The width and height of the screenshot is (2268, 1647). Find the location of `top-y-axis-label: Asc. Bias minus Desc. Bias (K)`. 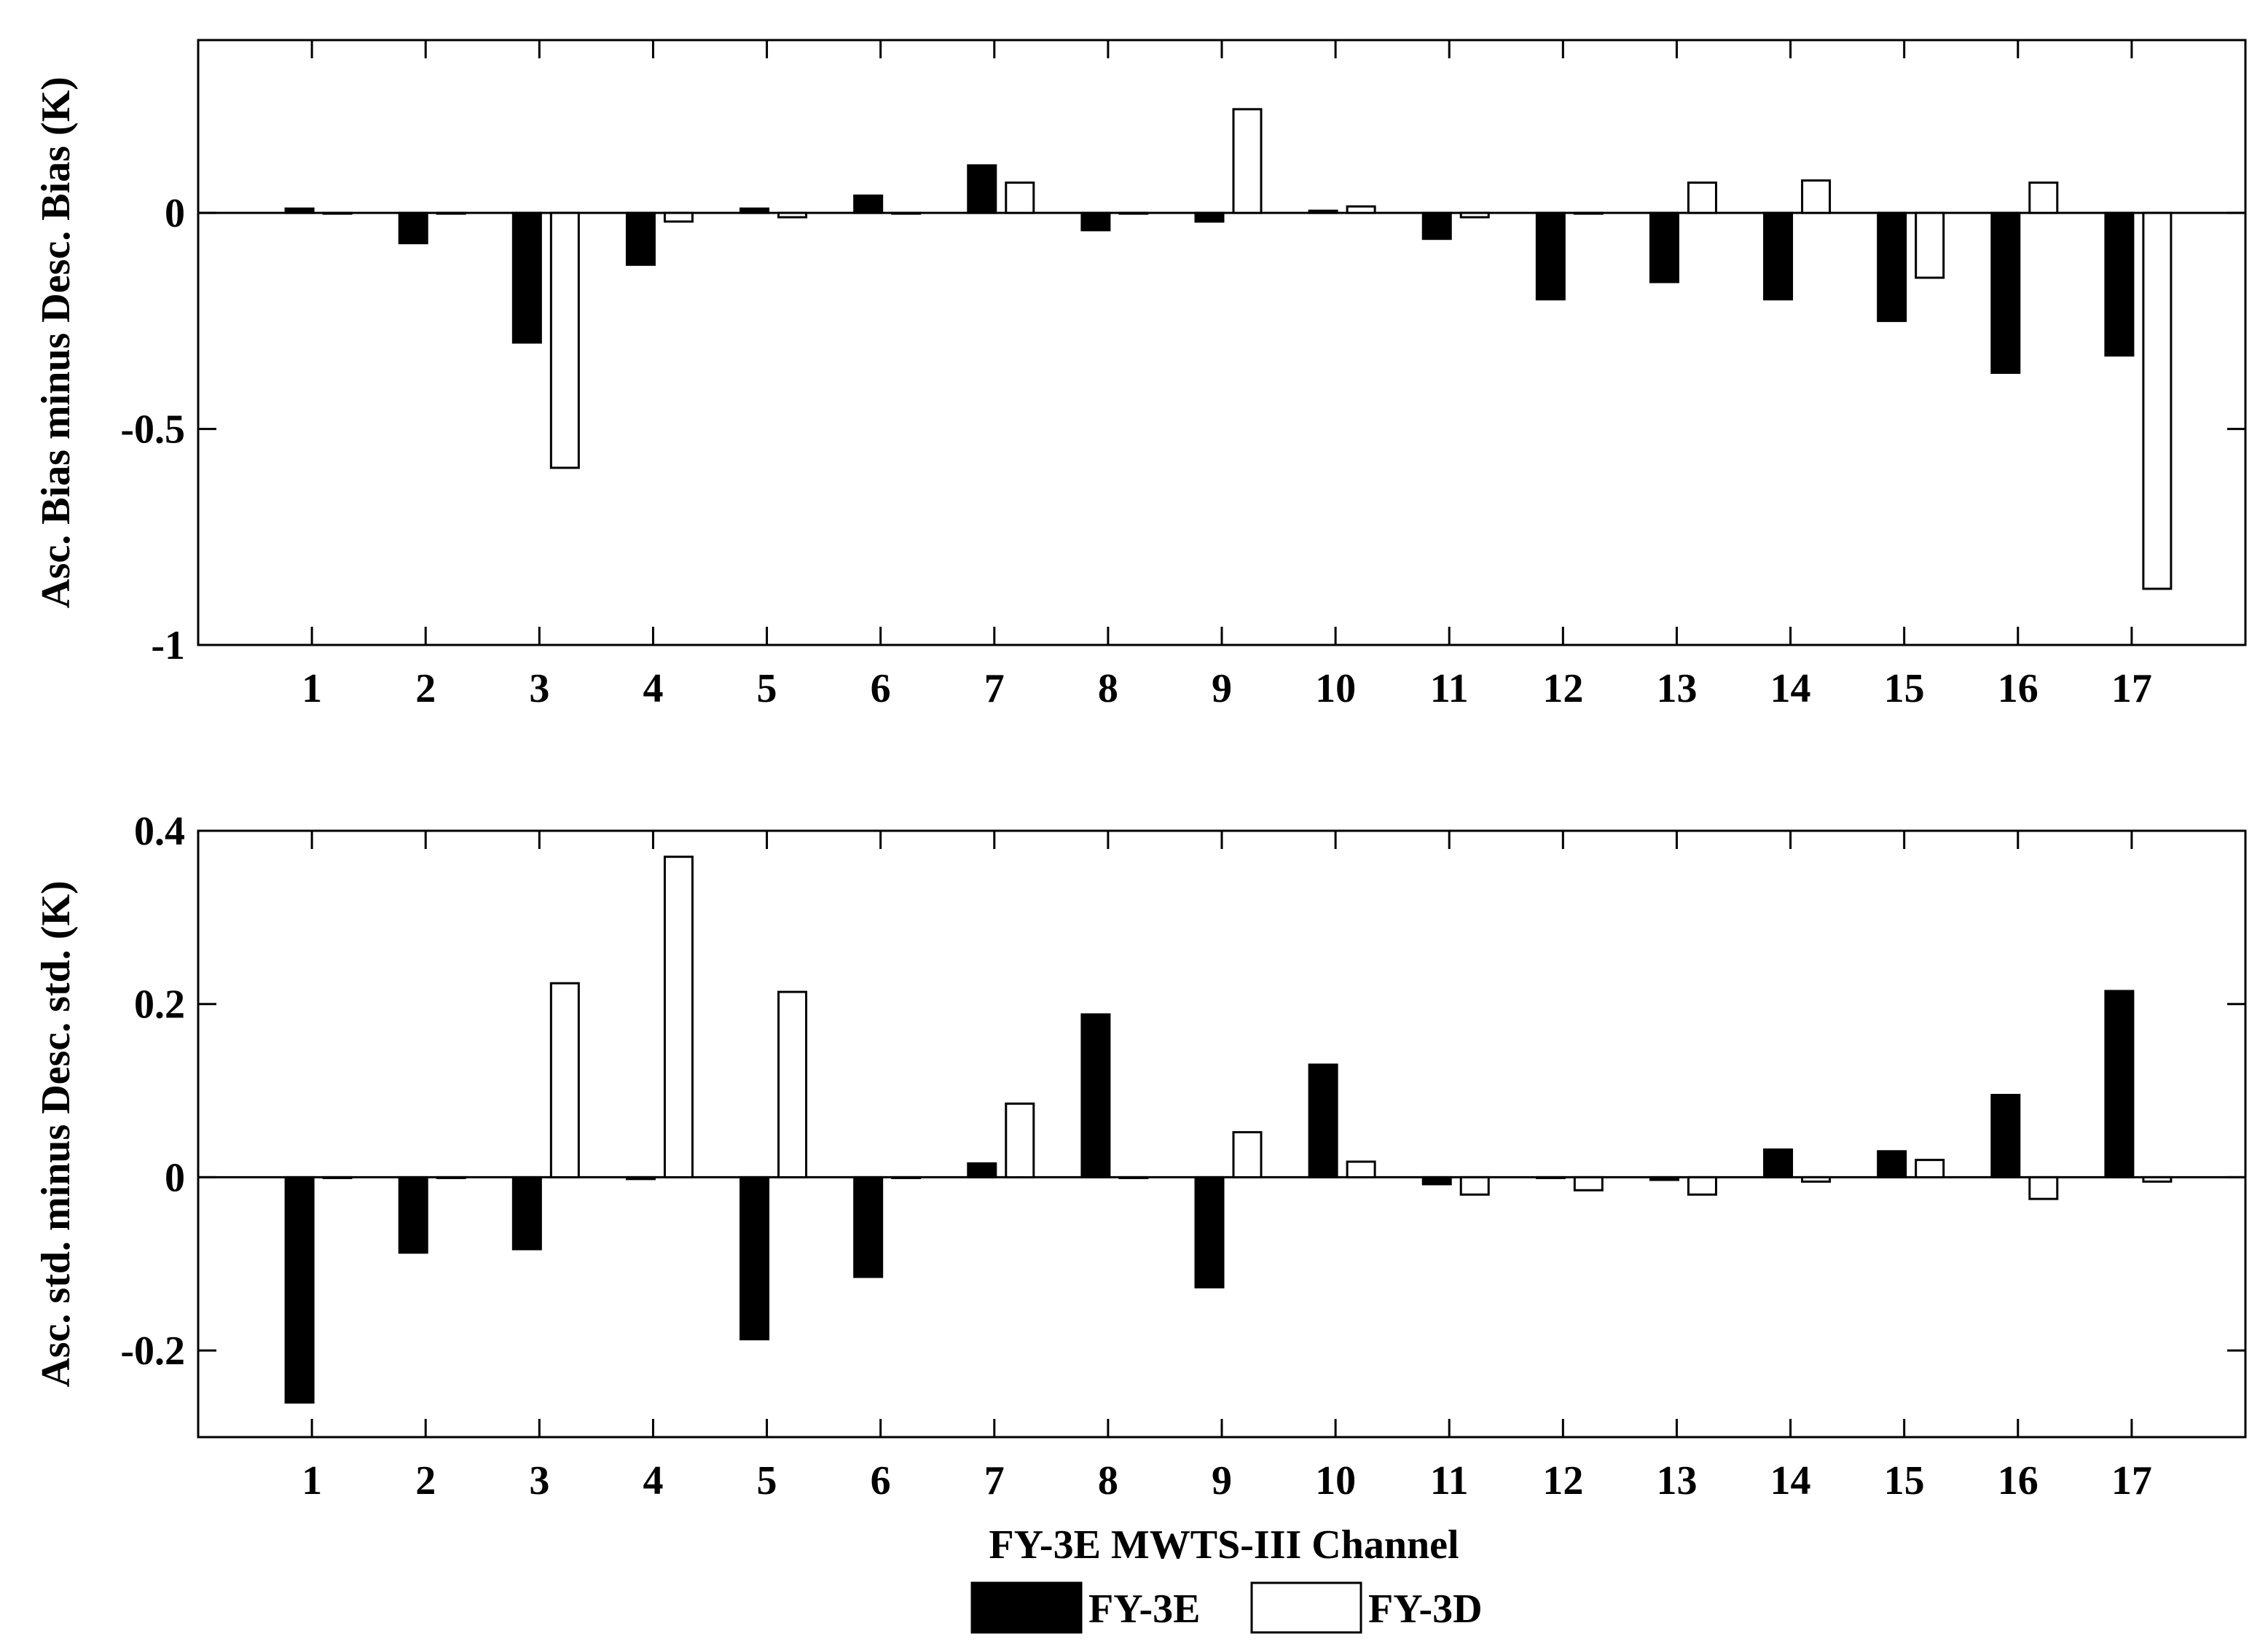

top-y-axis-label: Asc. Bias minus Desc. Bias (K) is located at coordinates (56, 343).